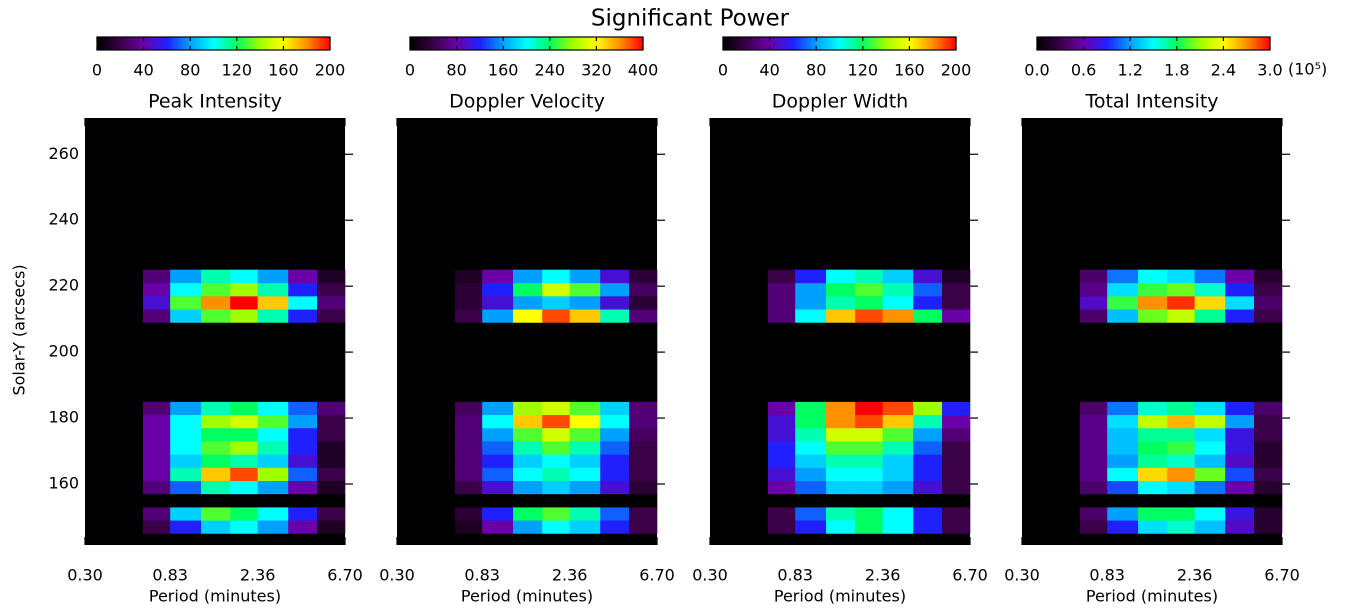 The height and width of the screenshot is (610, 1349). I want to click on colorbar-tick-label: 200, so click(330, 70).